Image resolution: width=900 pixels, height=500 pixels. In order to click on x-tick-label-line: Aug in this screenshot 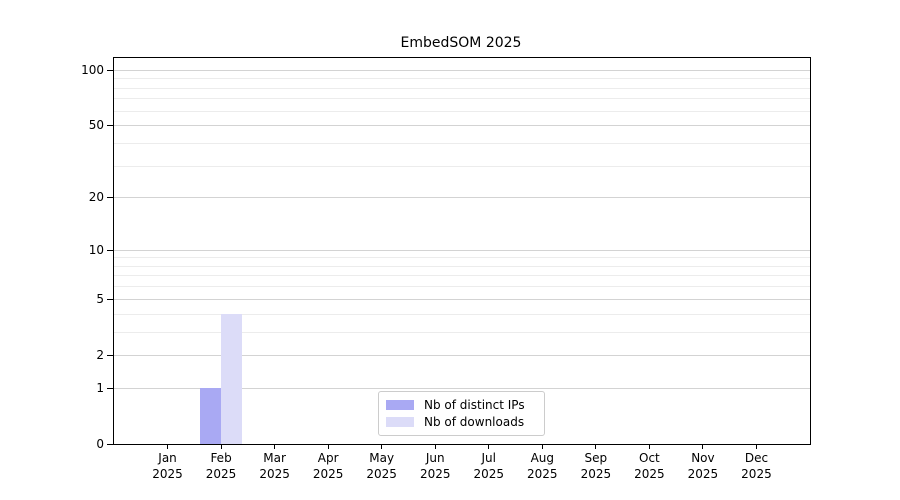, I will do `click(542, 458)`.